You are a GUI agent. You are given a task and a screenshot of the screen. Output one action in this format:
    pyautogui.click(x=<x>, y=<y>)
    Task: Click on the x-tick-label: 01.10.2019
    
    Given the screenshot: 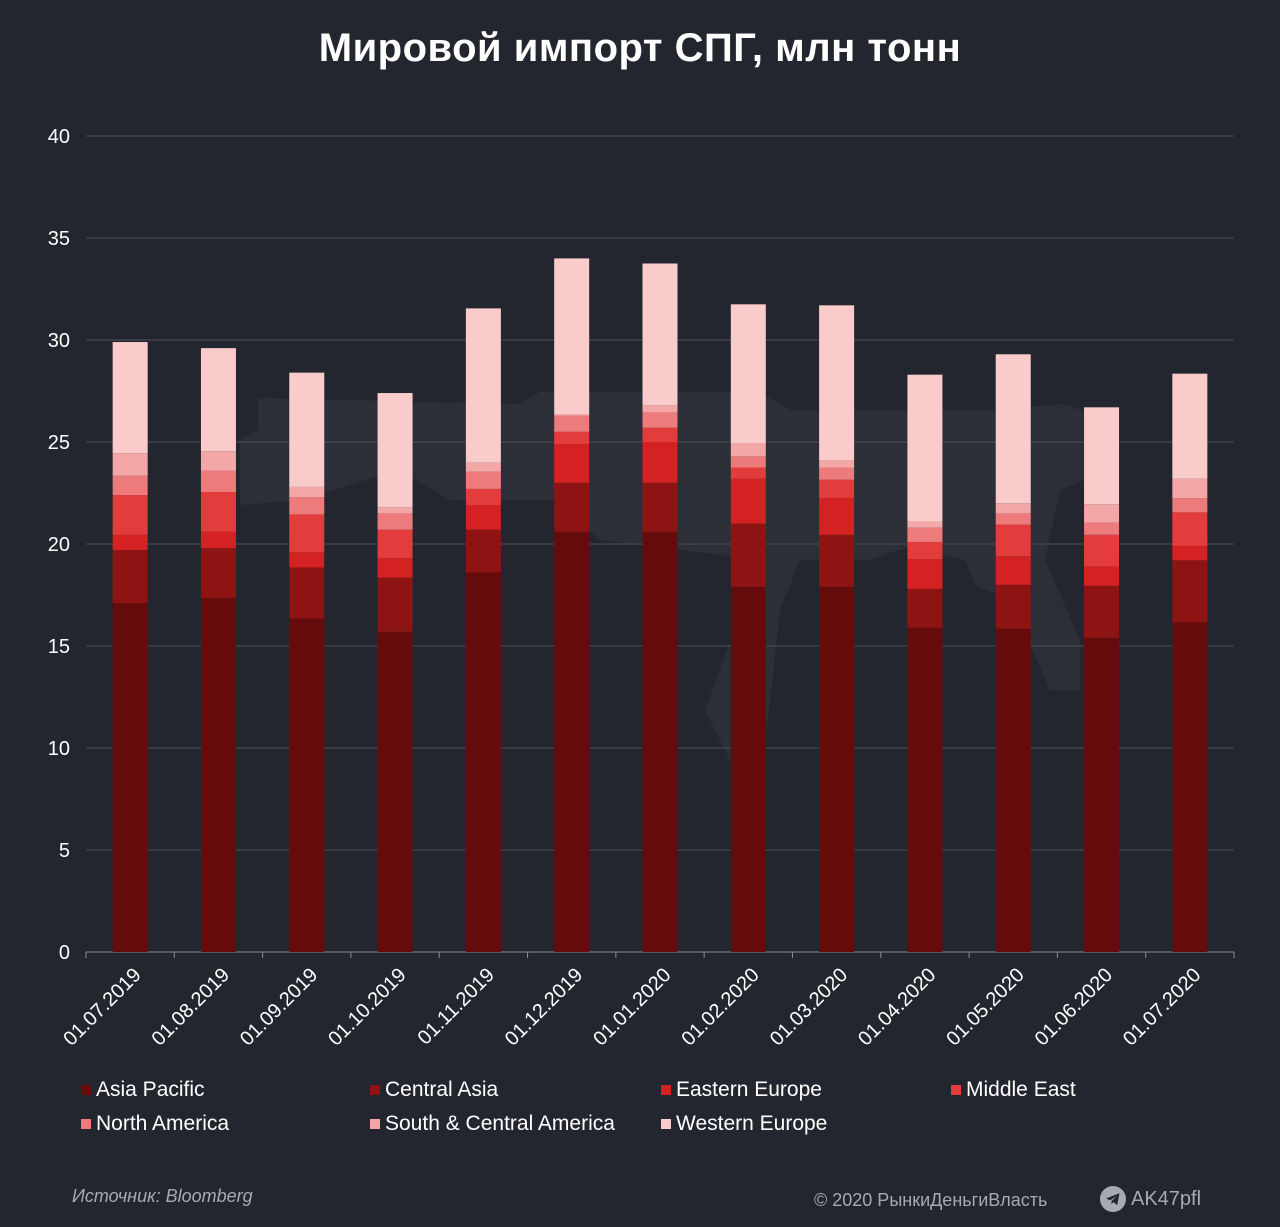 What is the action you would take?
    pyautogui.click(x=367, y=1007)
    